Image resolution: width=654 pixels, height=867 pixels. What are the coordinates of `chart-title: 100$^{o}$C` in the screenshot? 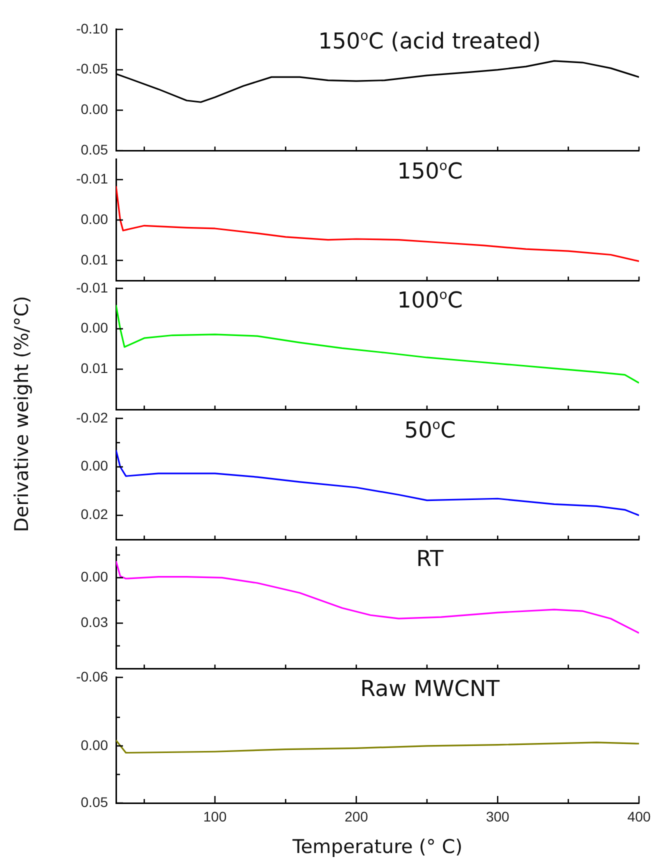 It's located at (430, 301).